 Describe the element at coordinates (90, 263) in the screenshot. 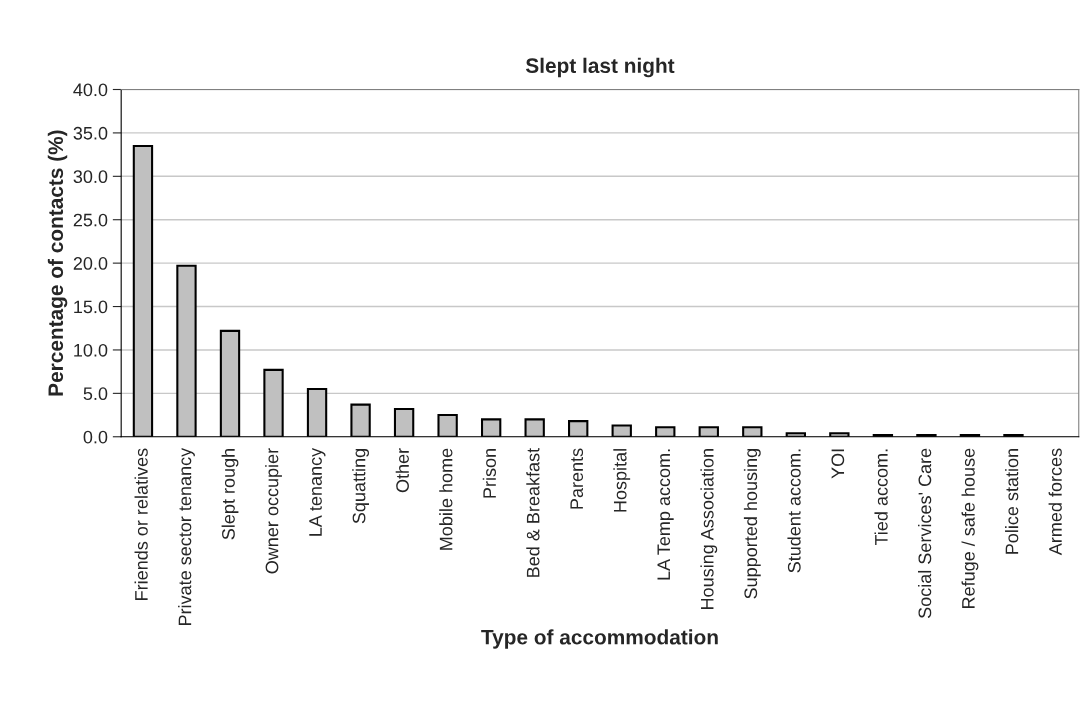

I see `y-tick-label: 20.0` at that location.